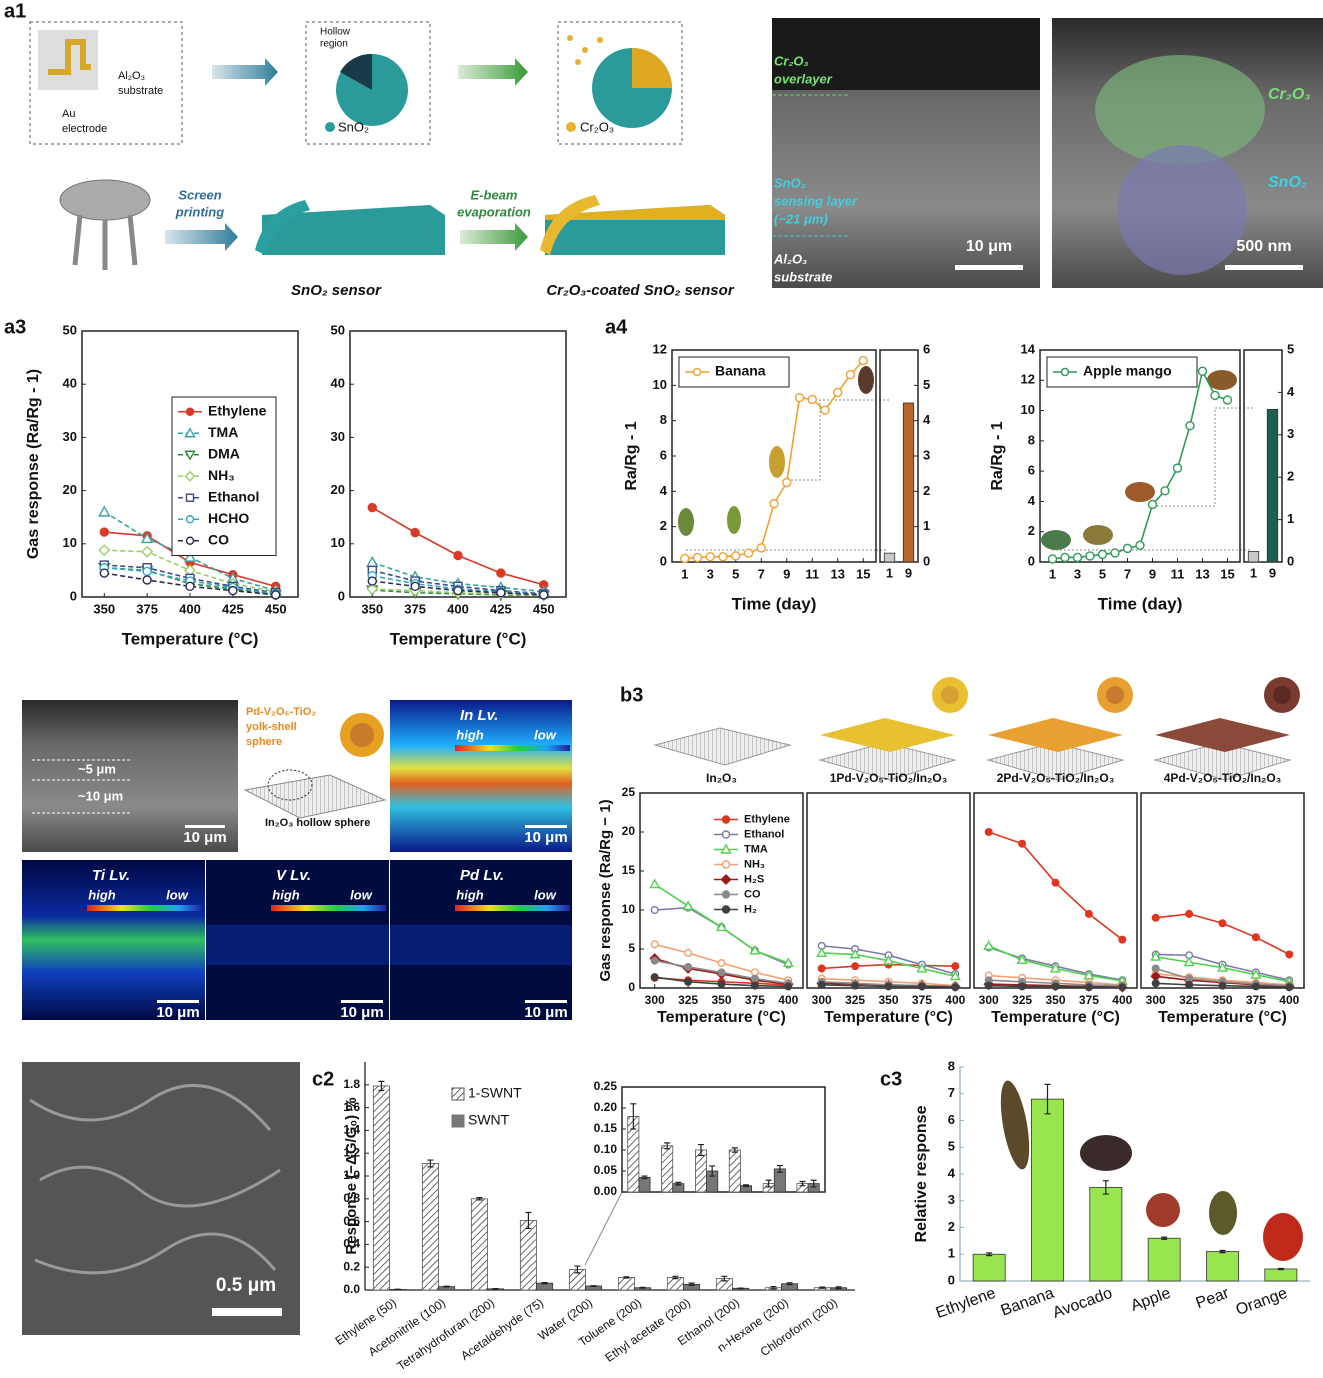 Image resolution: width=1323 pixels, height=1378 pixels. Describe the element at coordinates (631, 695) in the screenshot. I see `panel-label: b3` at that location.